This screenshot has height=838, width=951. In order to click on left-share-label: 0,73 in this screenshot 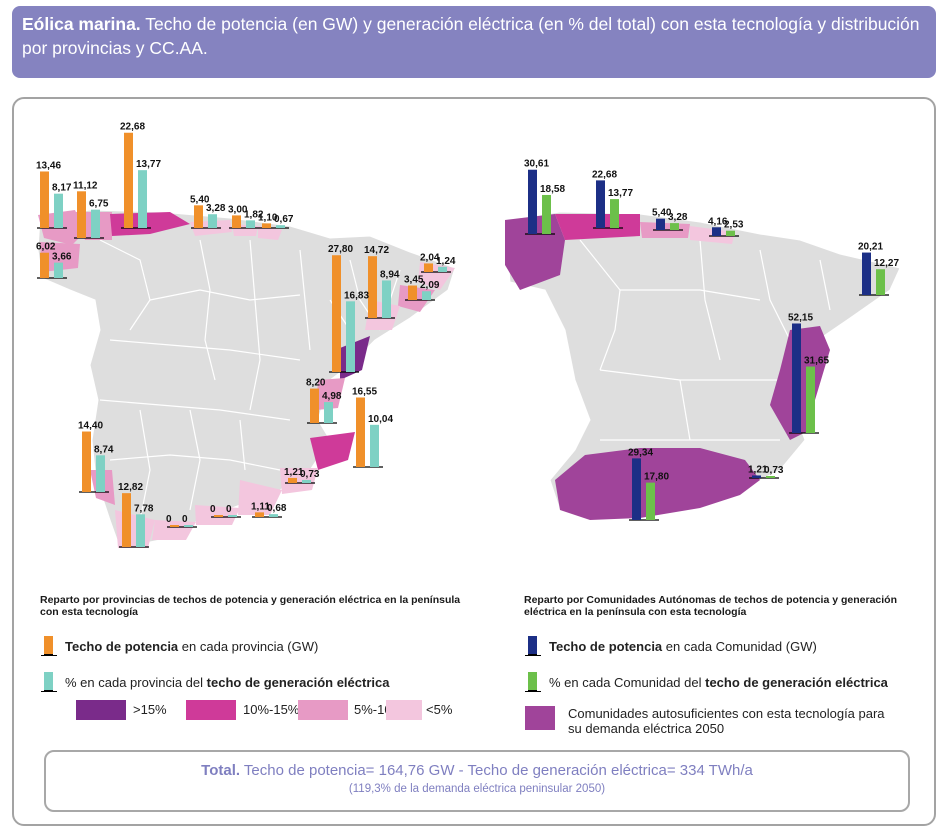, I will do `click(310, 474)`.